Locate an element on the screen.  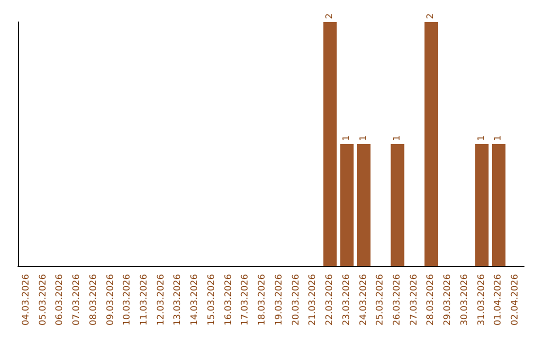
x-tick-label: 18.03.2026 is located at coordinates (263, 300).